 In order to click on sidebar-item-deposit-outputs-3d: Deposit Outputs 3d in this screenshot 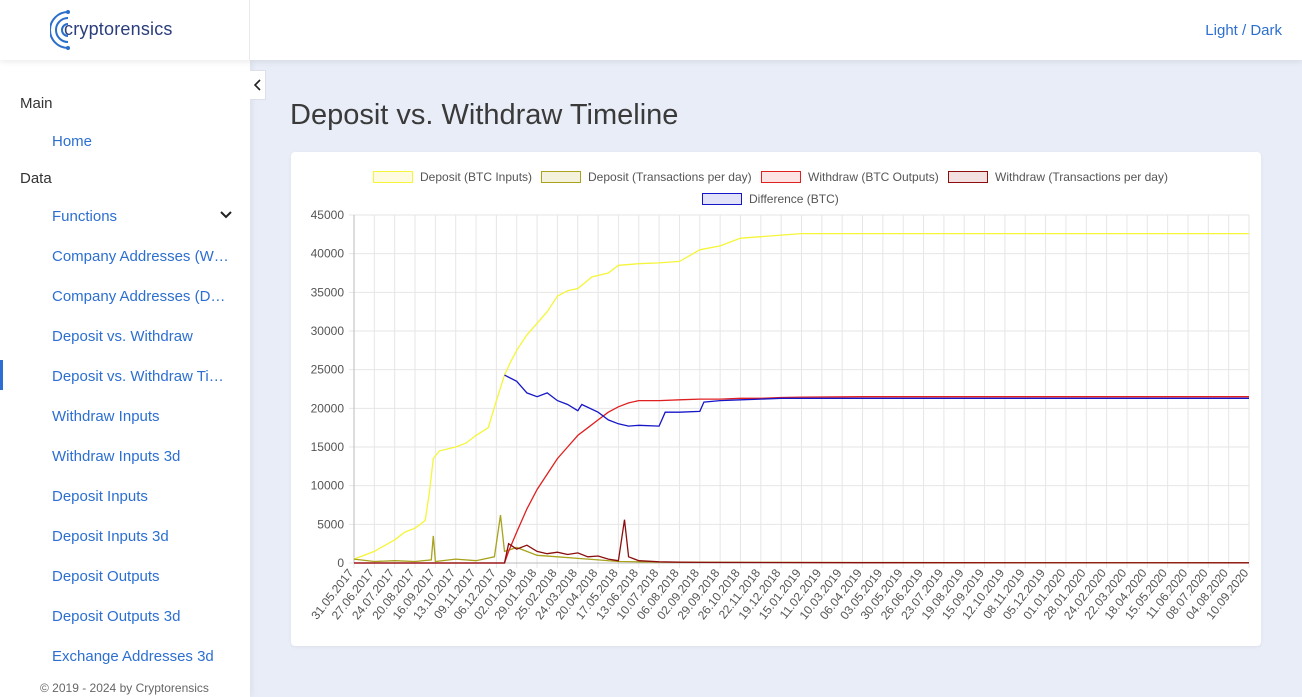, I will do `click(116, 616)`.